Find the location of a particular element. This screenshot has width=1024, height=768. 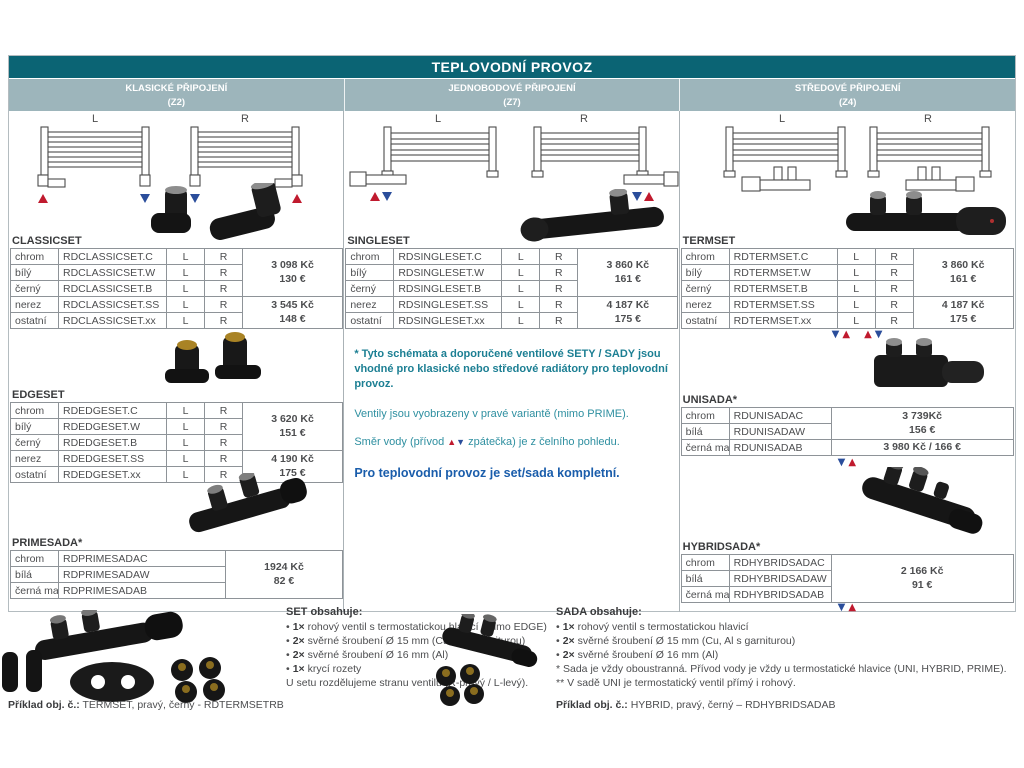

table-row: černý RDEDGESET.B L R is located at coordinates (176, 442).